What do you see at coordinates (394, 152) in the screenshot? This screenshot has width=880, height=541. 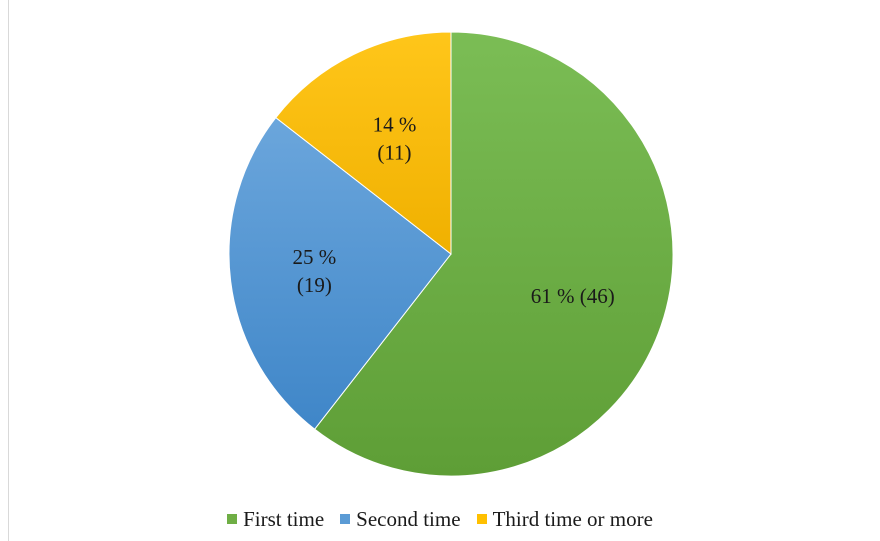 I see `data-label-line-third-time-or-more: (11)` at bounding box center [394, 152].